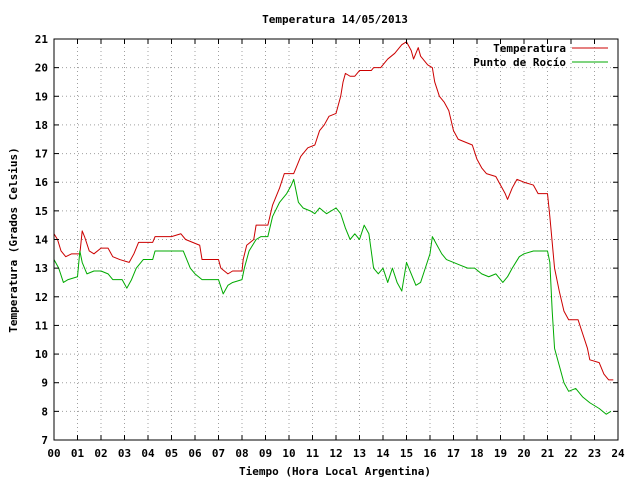 Image resolution: width=640 pixels, height=480 pixels. What do you see at coordinates (42, 240) in the screenshot?
I see `y-tick-label: 14` at bounding box center [42, 240].